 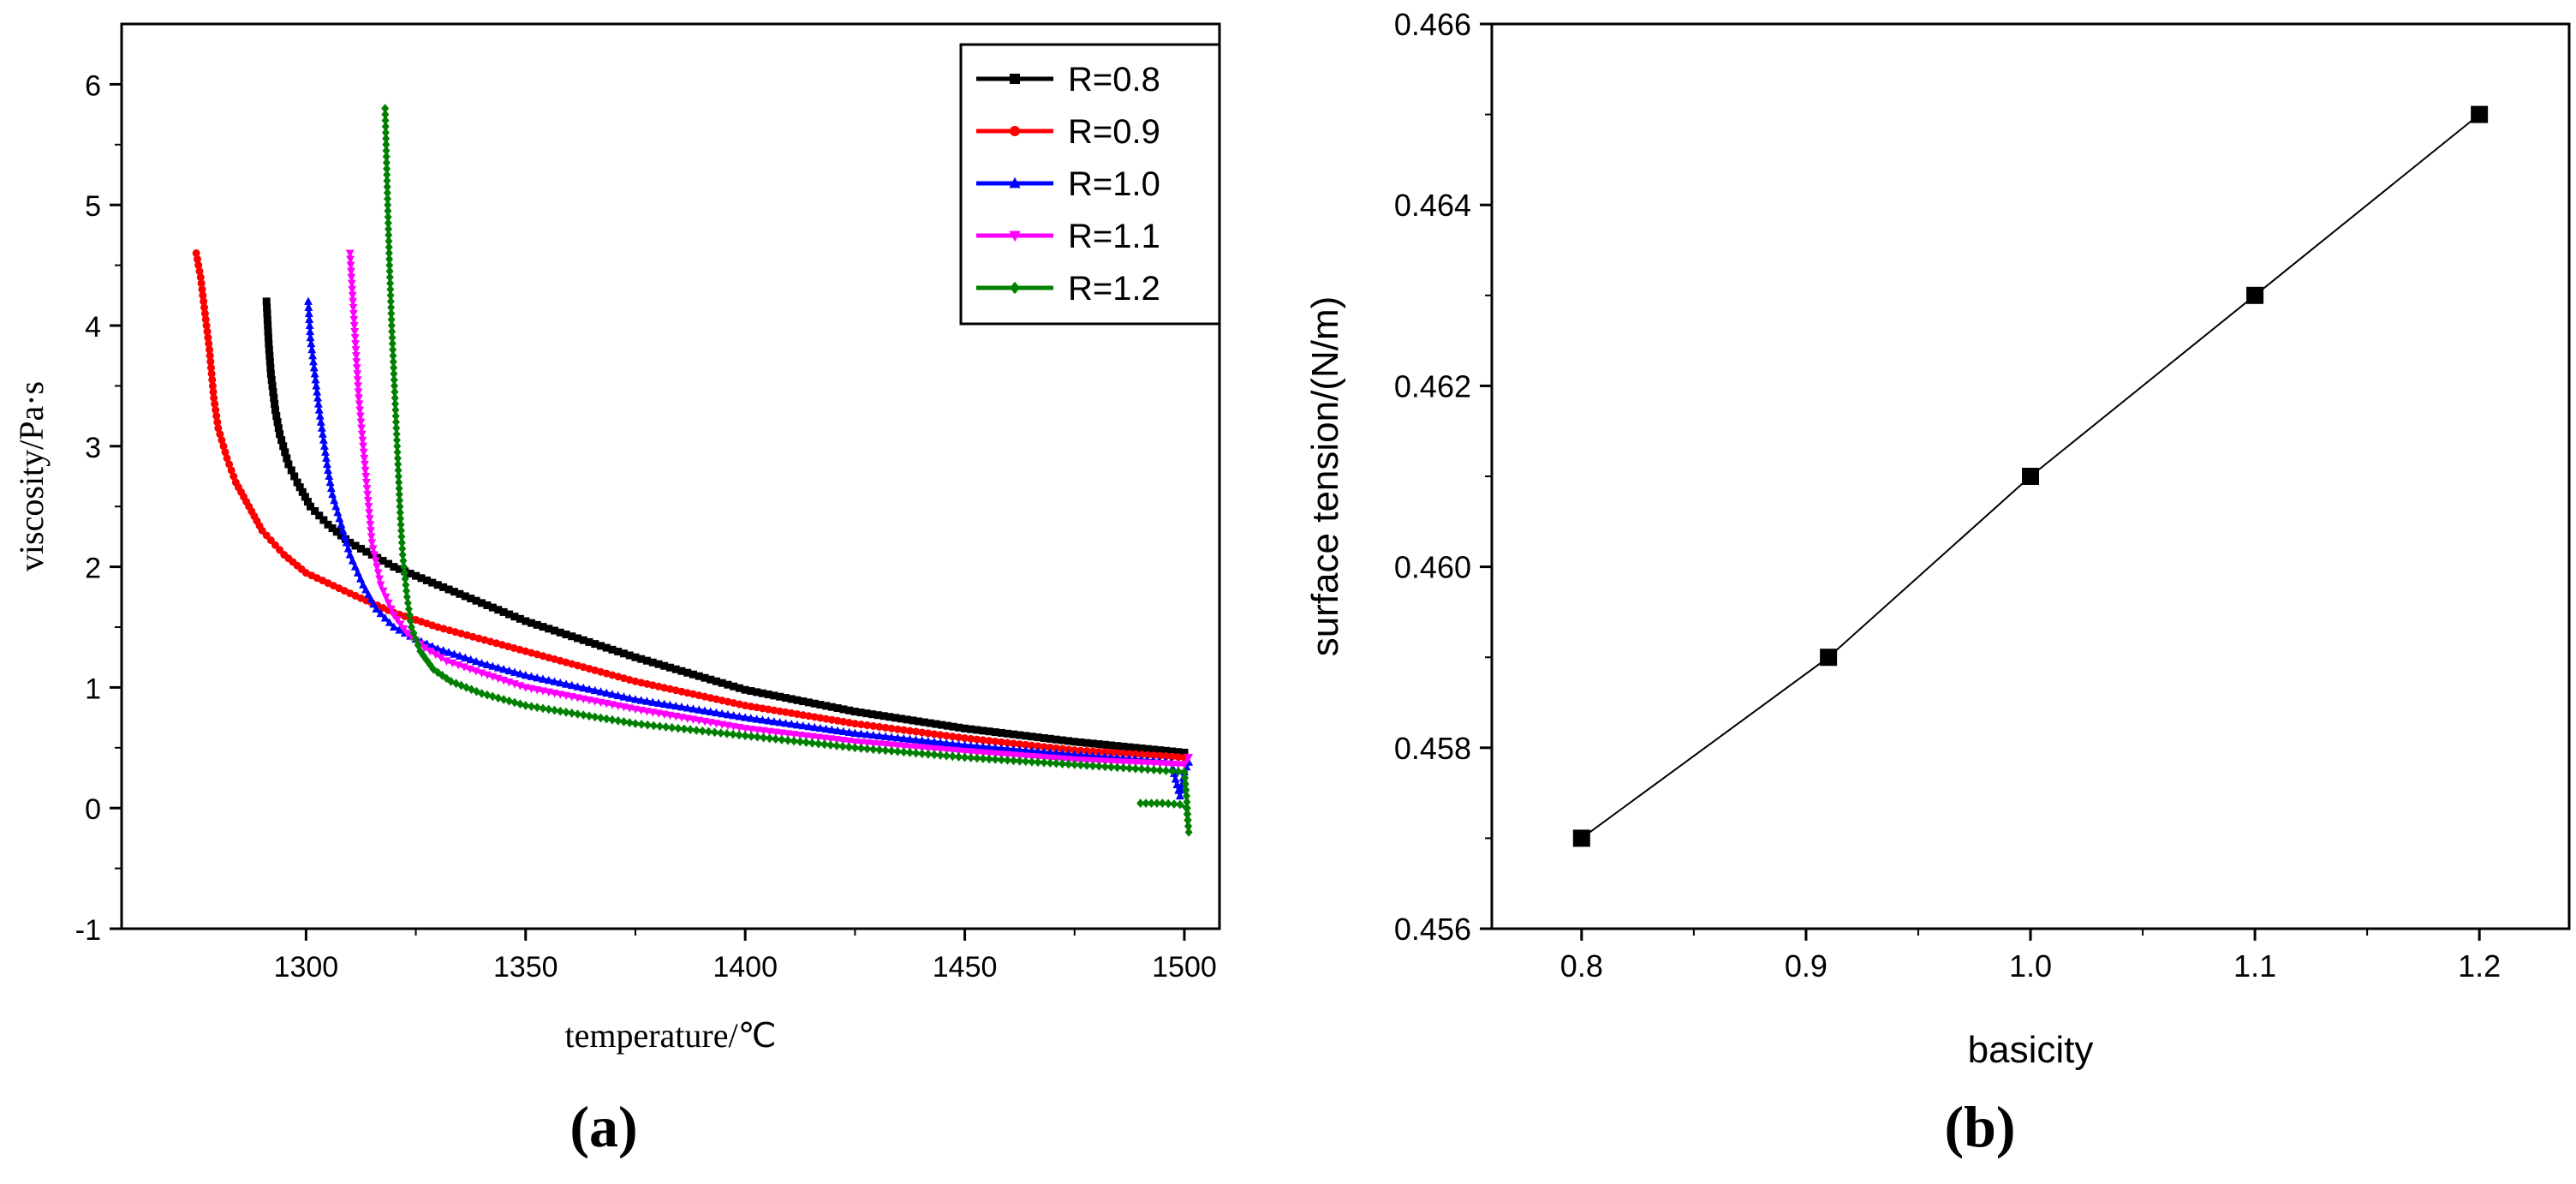 I want to click on x-tick-label: 1450, so click(x=965, y=968).